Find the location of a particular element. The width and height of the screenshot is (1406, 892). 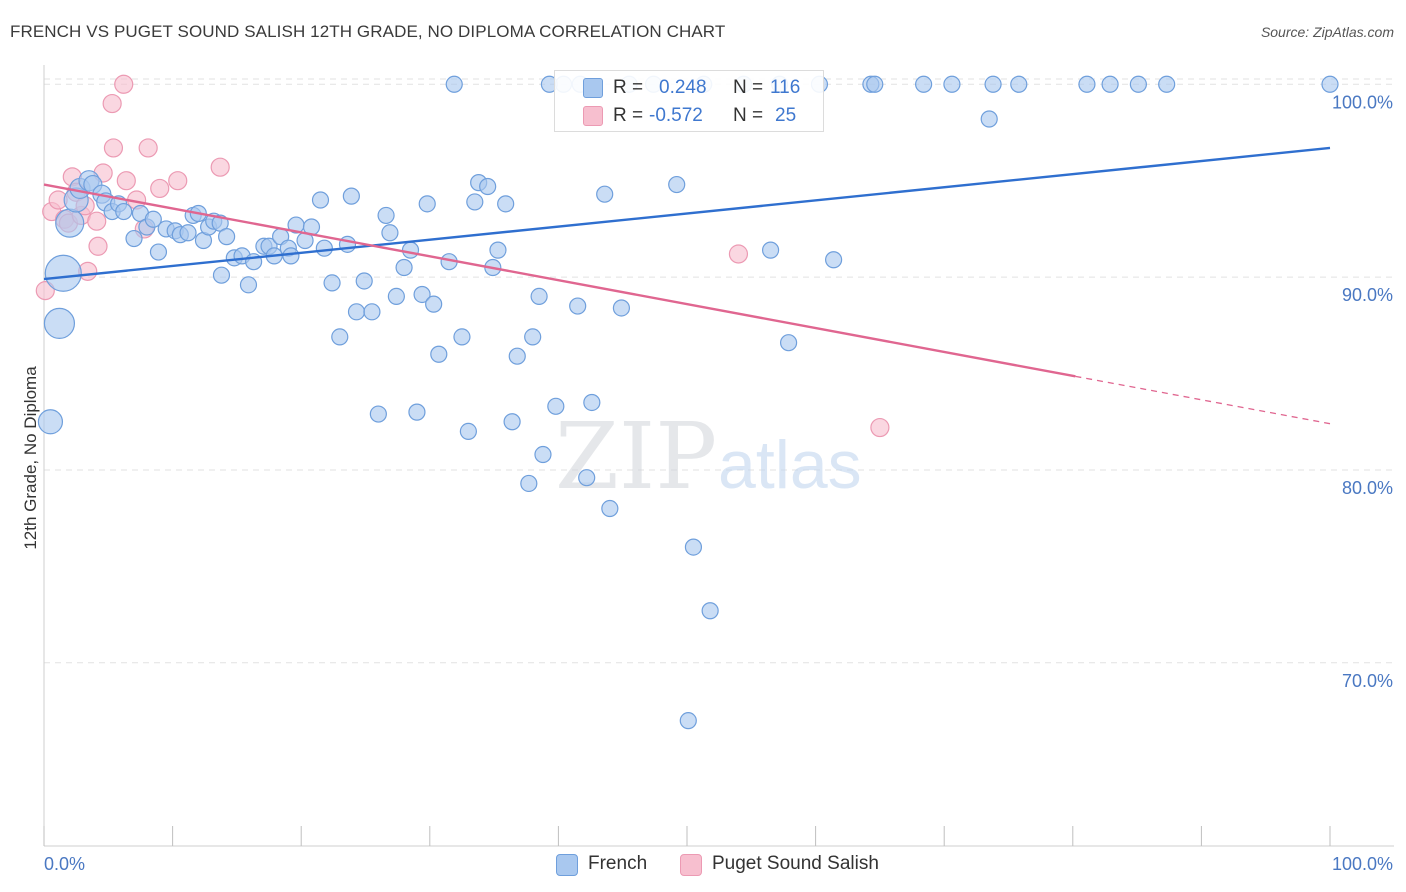

y-tick-label: 70.0% is located at coordinates (1367, 681).